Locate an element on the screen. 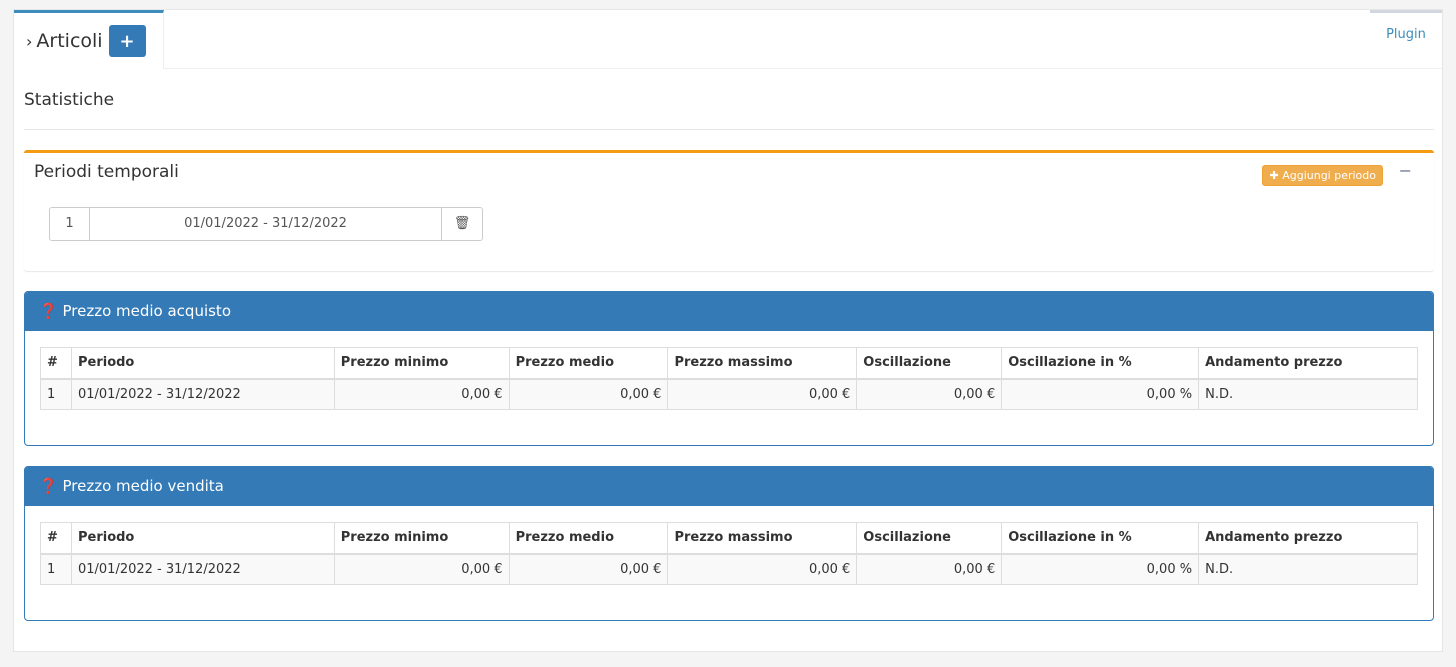 The width and height of the screenshot is (1456, 667). period-input-group: 1 01/01/2022 - 31/12/2022 🗑 is located at coordinates (266, 224).